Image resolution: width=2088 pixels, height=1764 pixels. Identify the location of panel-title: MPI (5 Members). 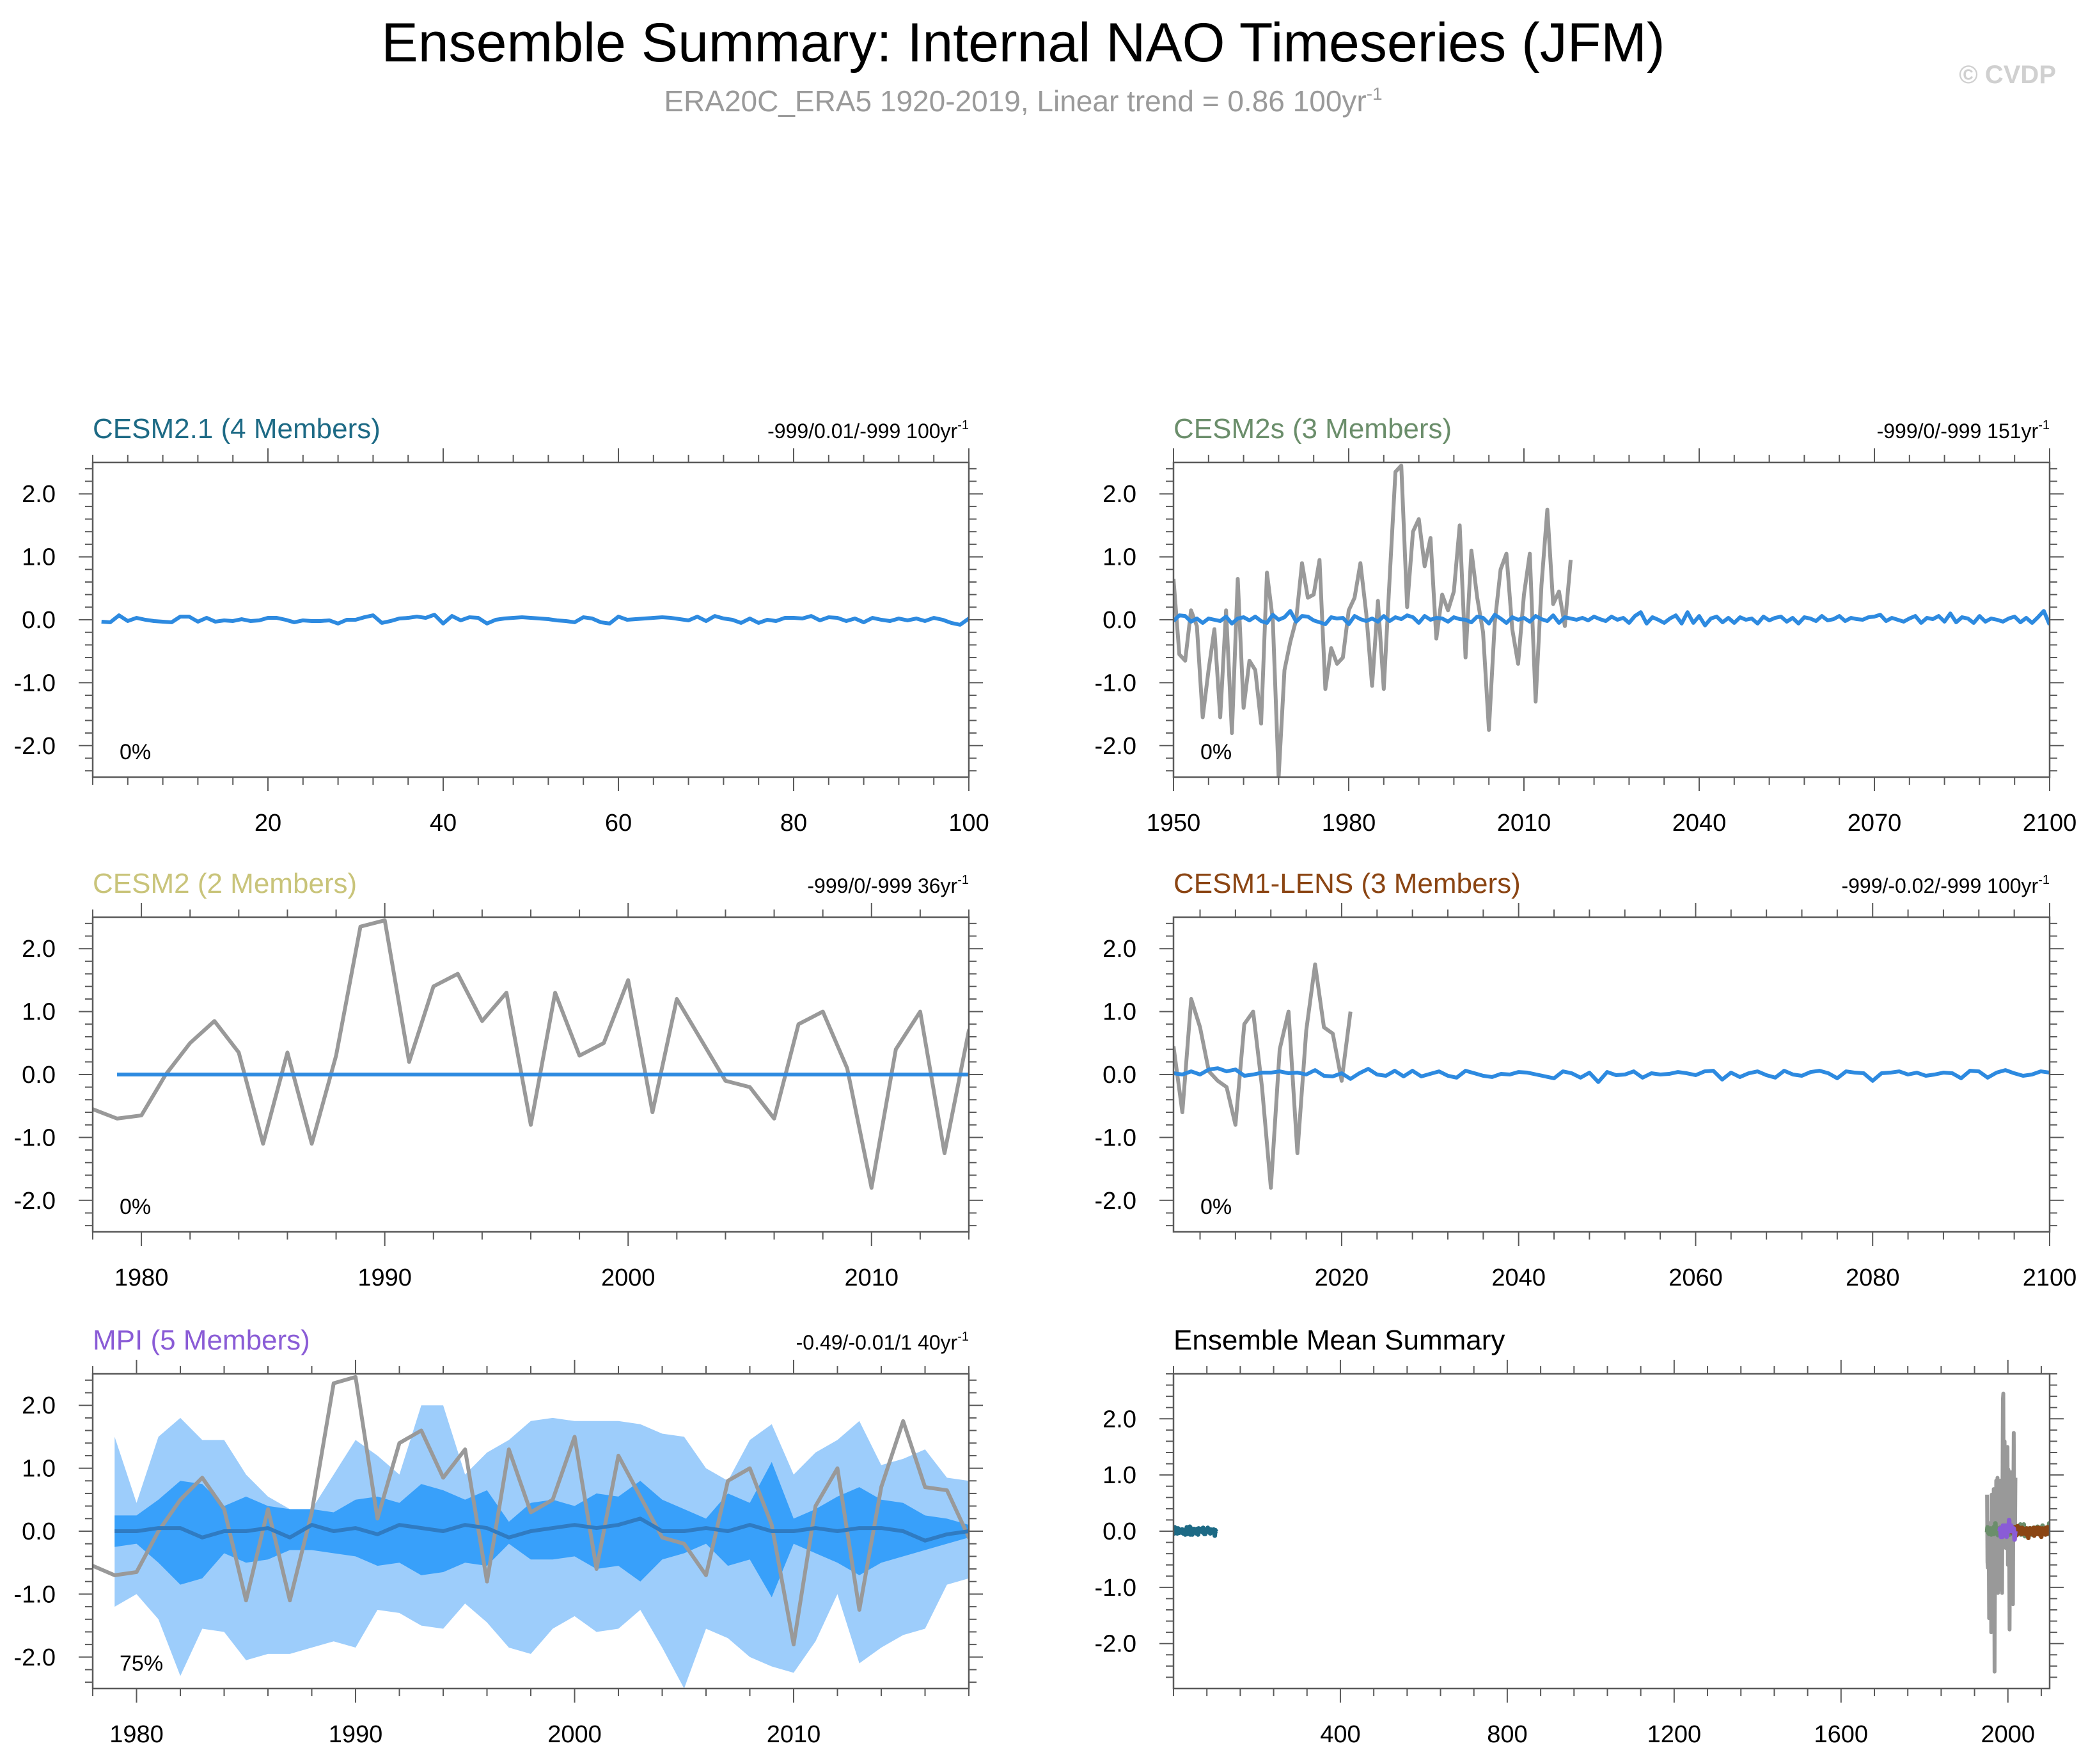
(201, 1341).